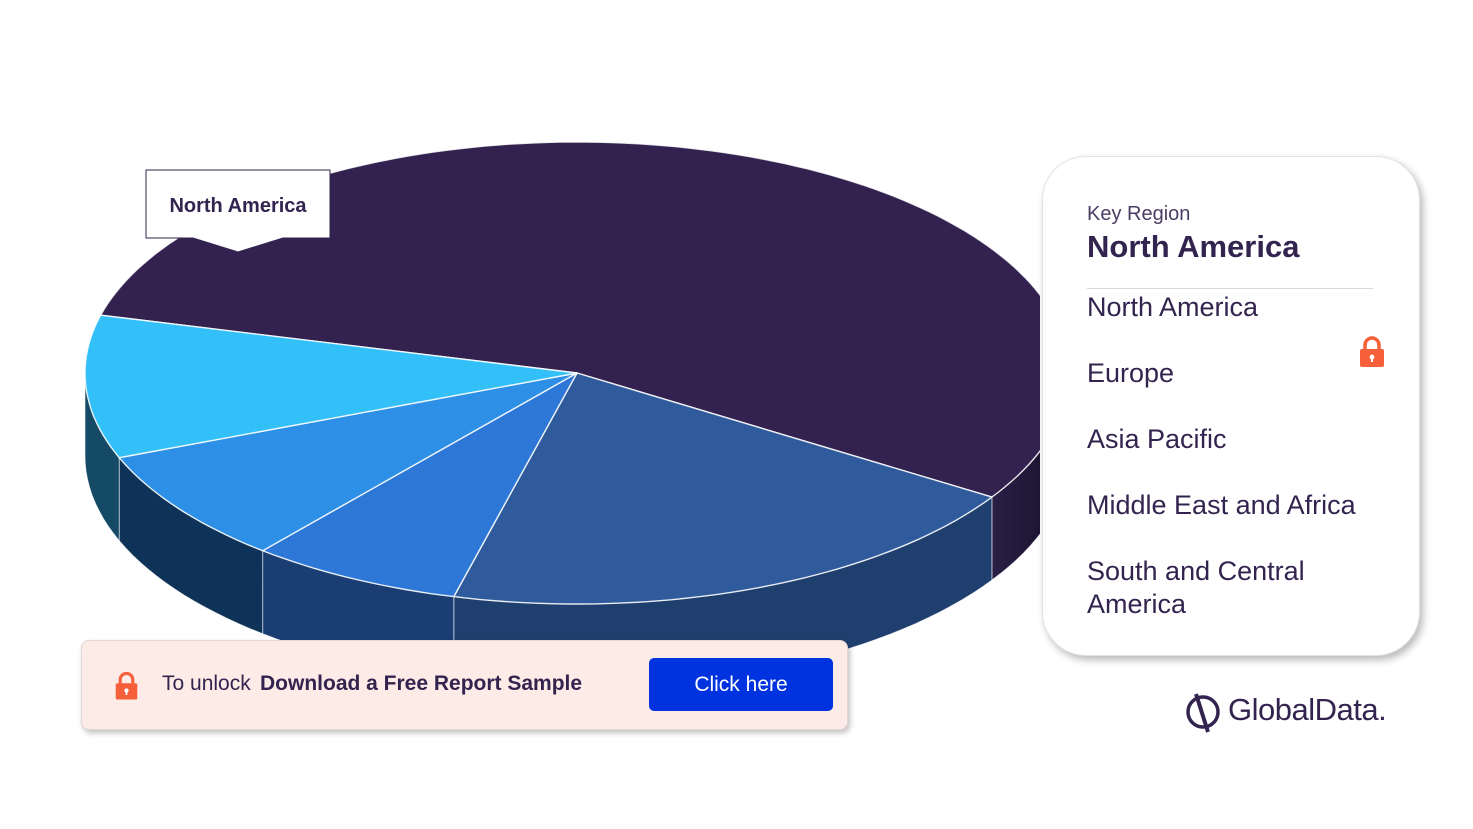 Image resolution: width=1473 pixels, height=829 pixels. Describe the element at coordinates (723, 488) in the screenshot. I see `pie-slice-europe` at that location.